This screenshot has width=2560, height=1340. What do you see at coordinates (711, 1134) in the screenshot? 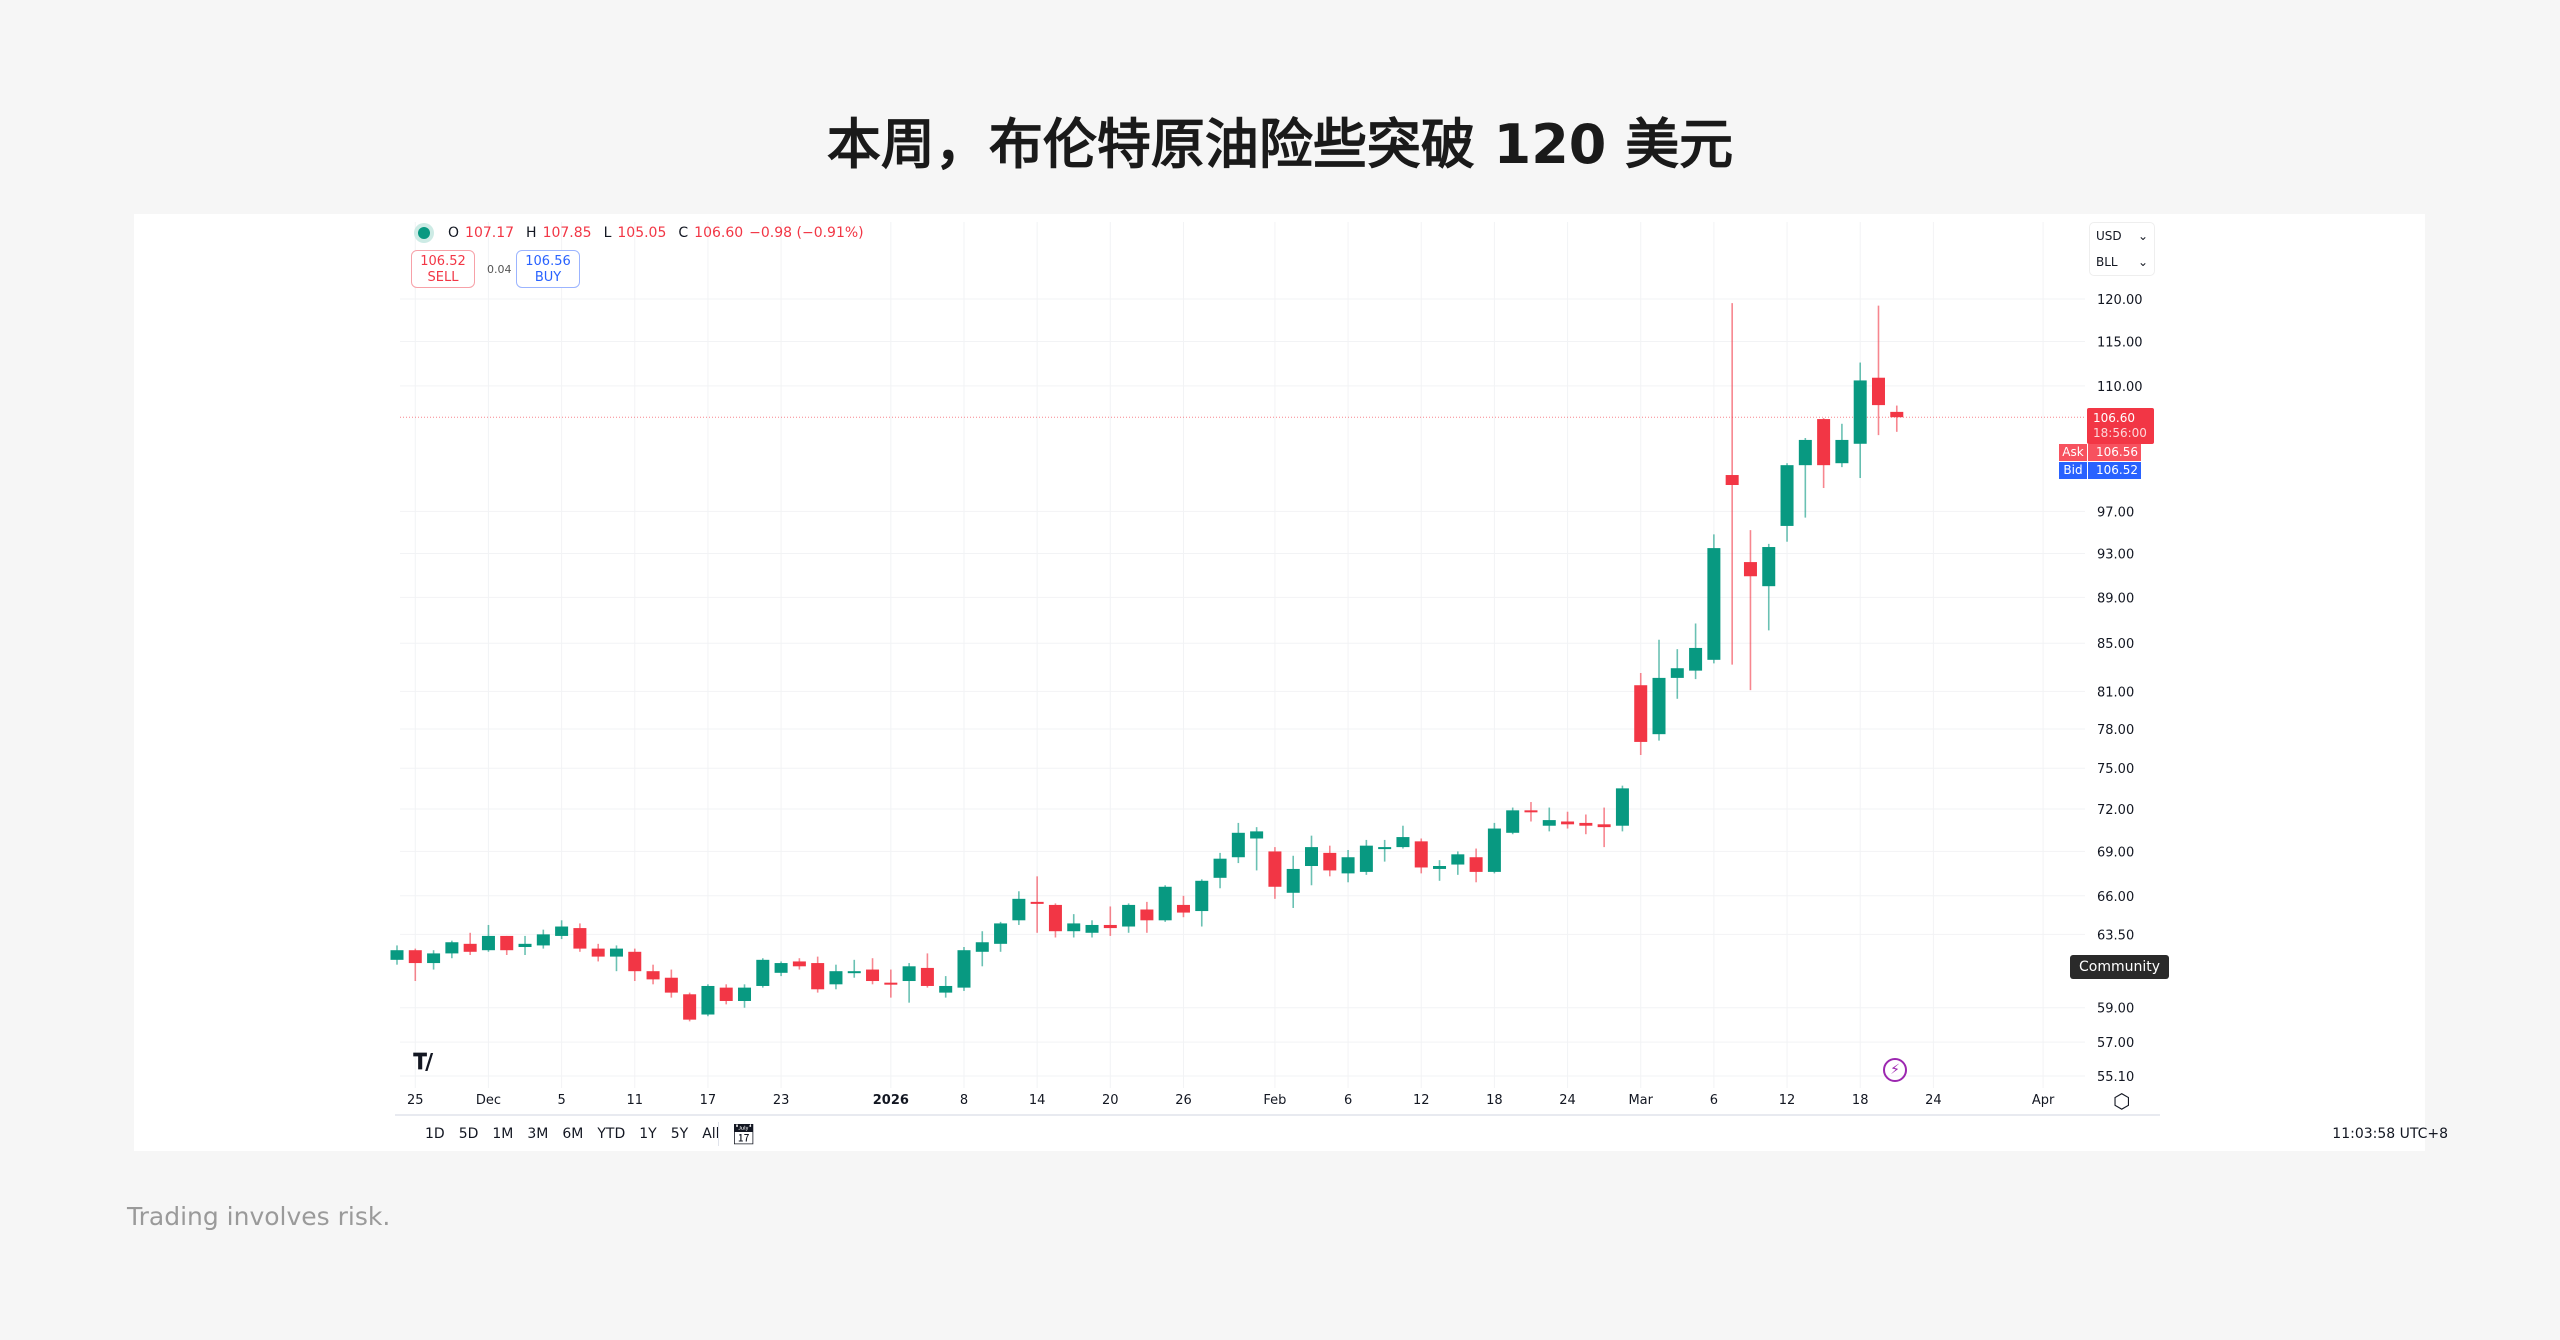
I see `timeframe-all: All` at bounding box center [711, 1134].